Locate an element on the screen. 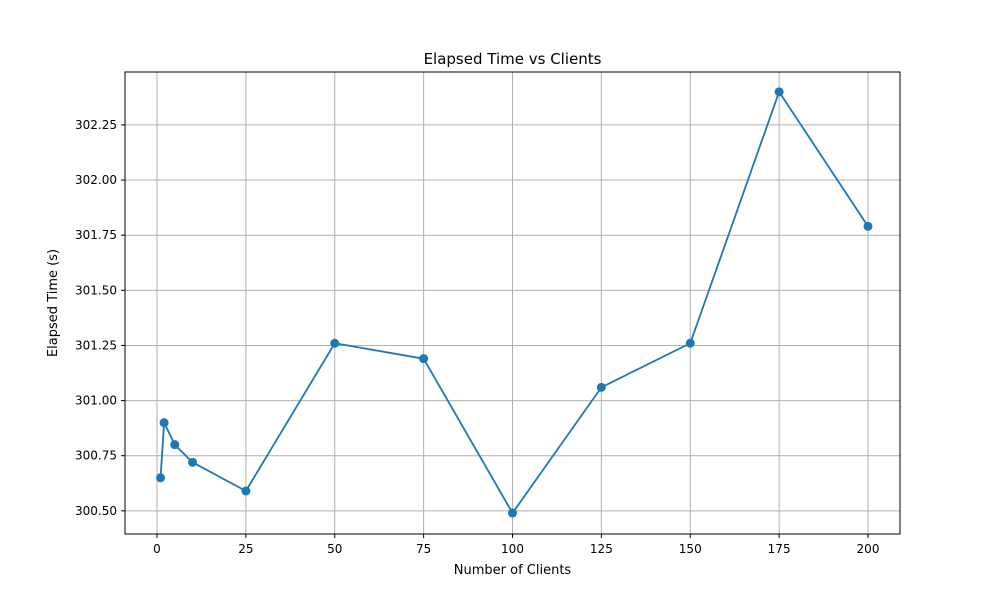  x-tick-label: 150 is located at coordinates (690, 549).